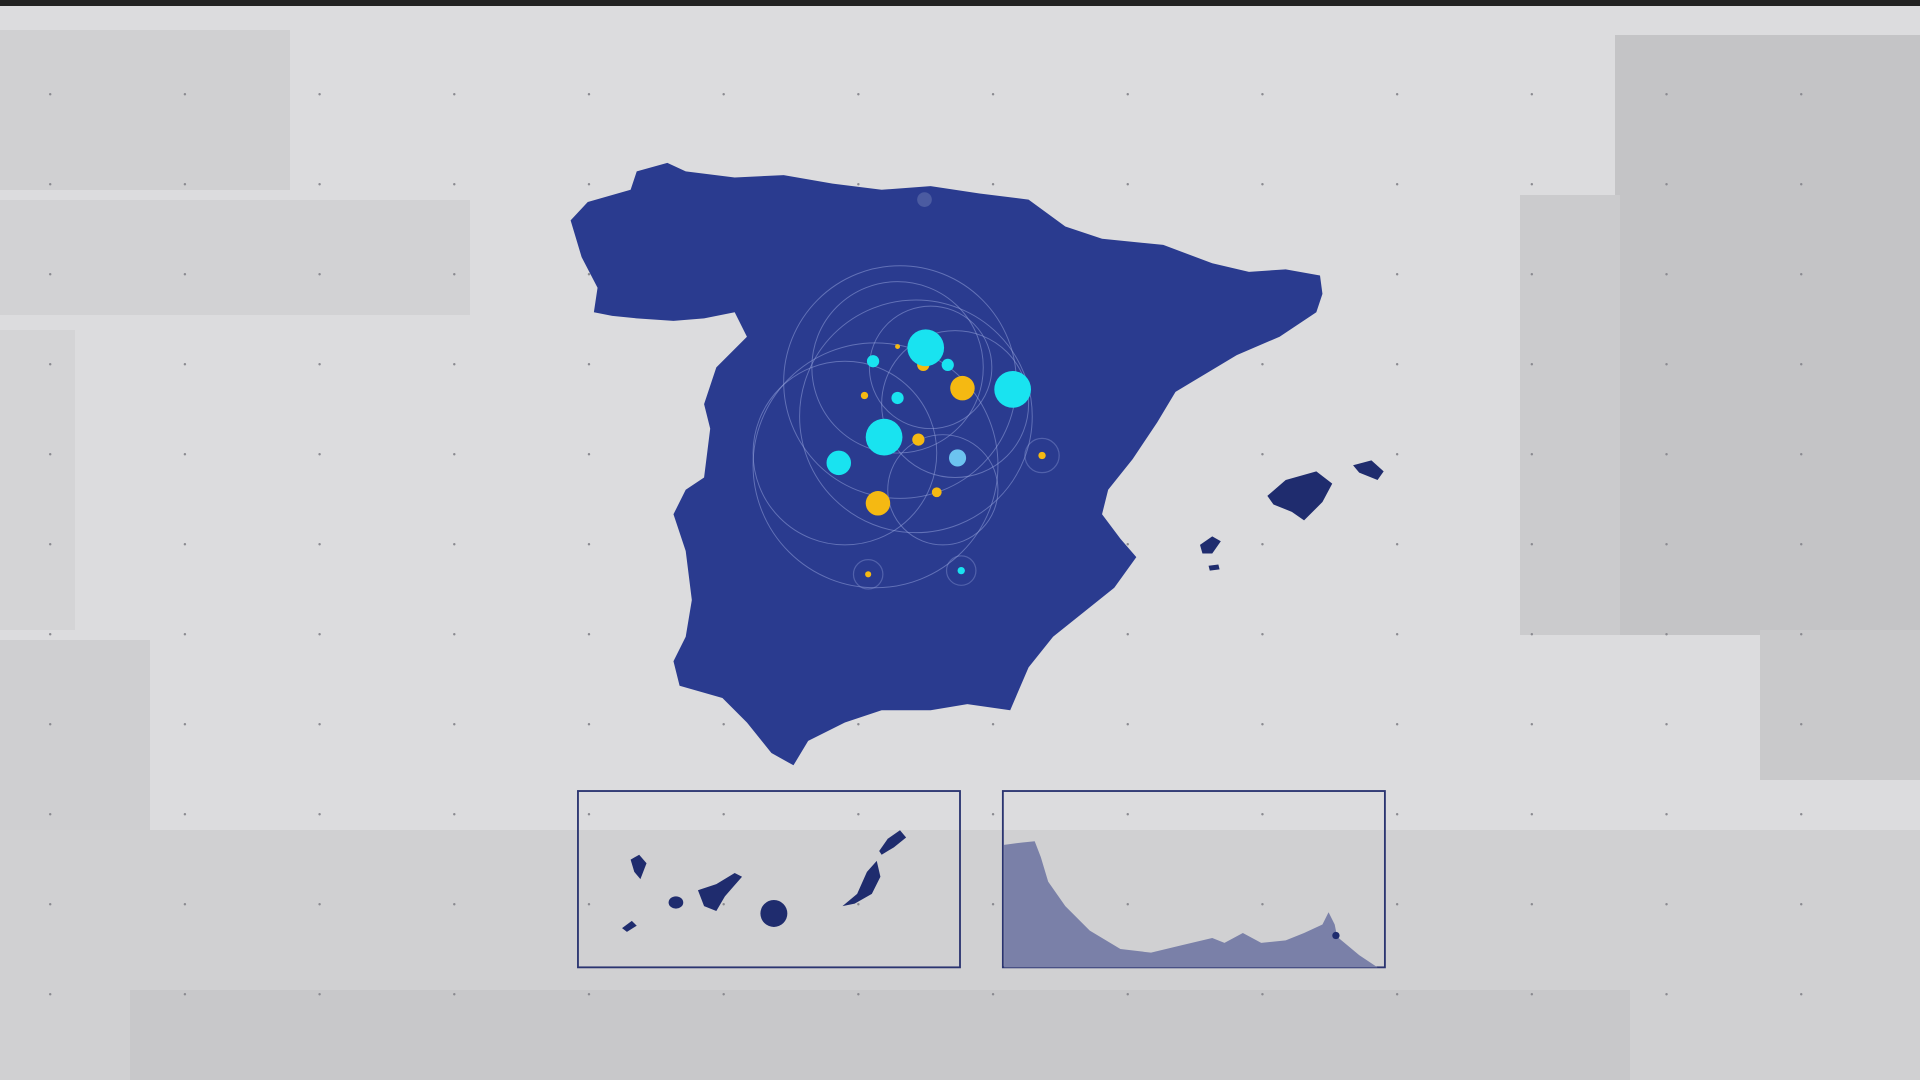 The image size is (1920, 1080). What do you see at coordinates (774, 913) in the screenshot?
I see `gran-canaria-island` at bounding box center [774, 913].